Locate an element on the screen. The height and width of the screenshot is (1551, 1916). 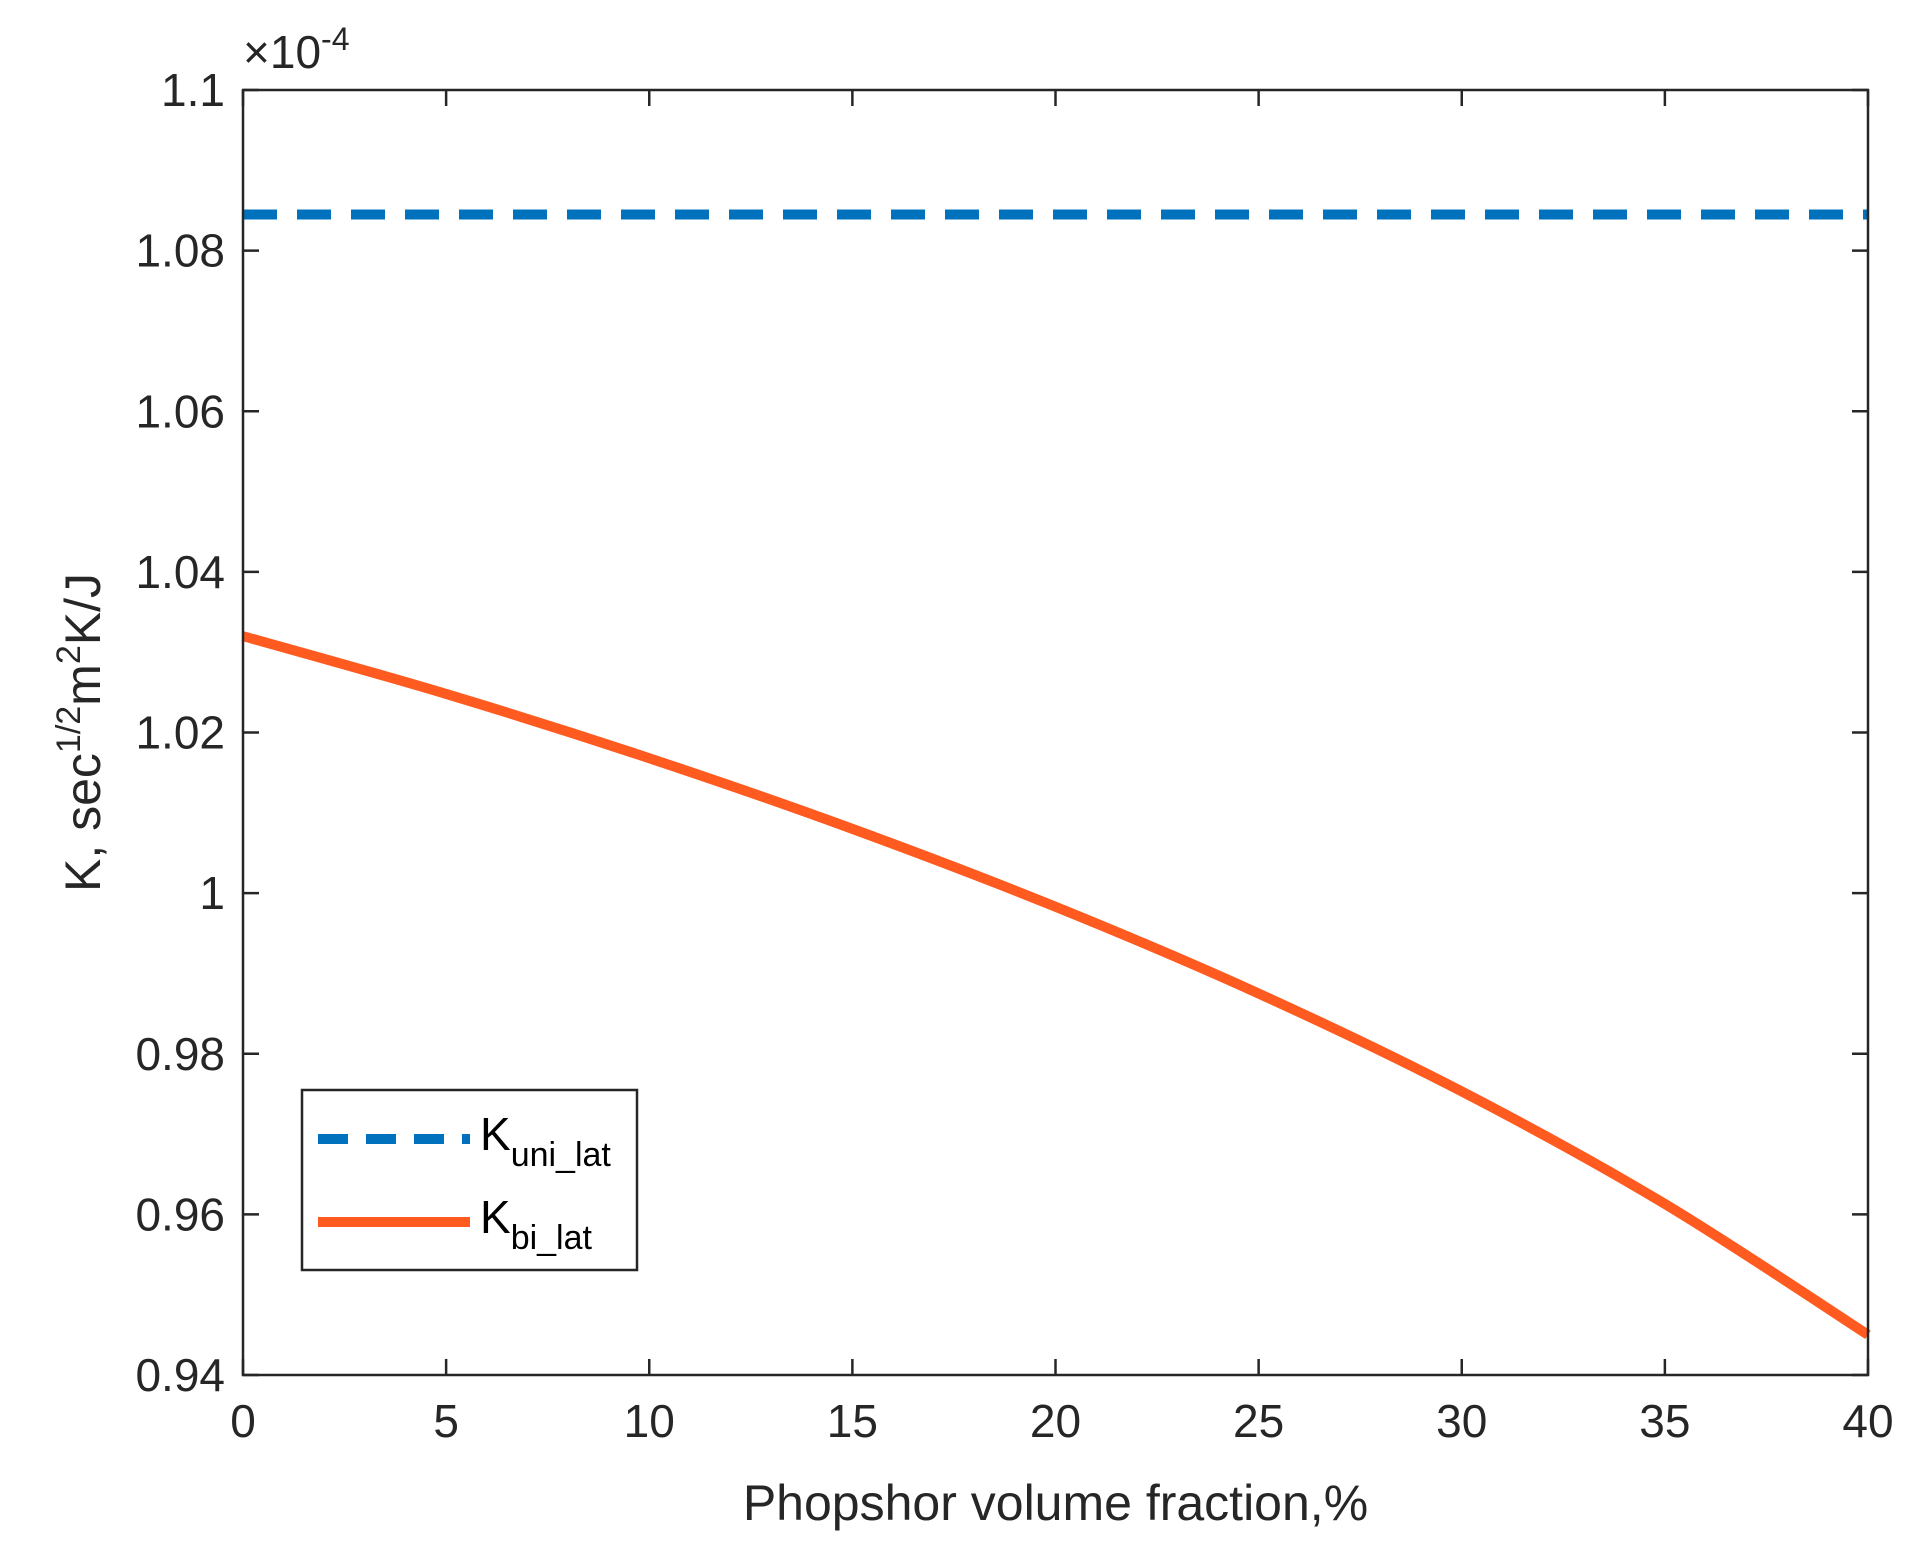
y-tick-label: 0.98 is located at coordinates (180, 1054).